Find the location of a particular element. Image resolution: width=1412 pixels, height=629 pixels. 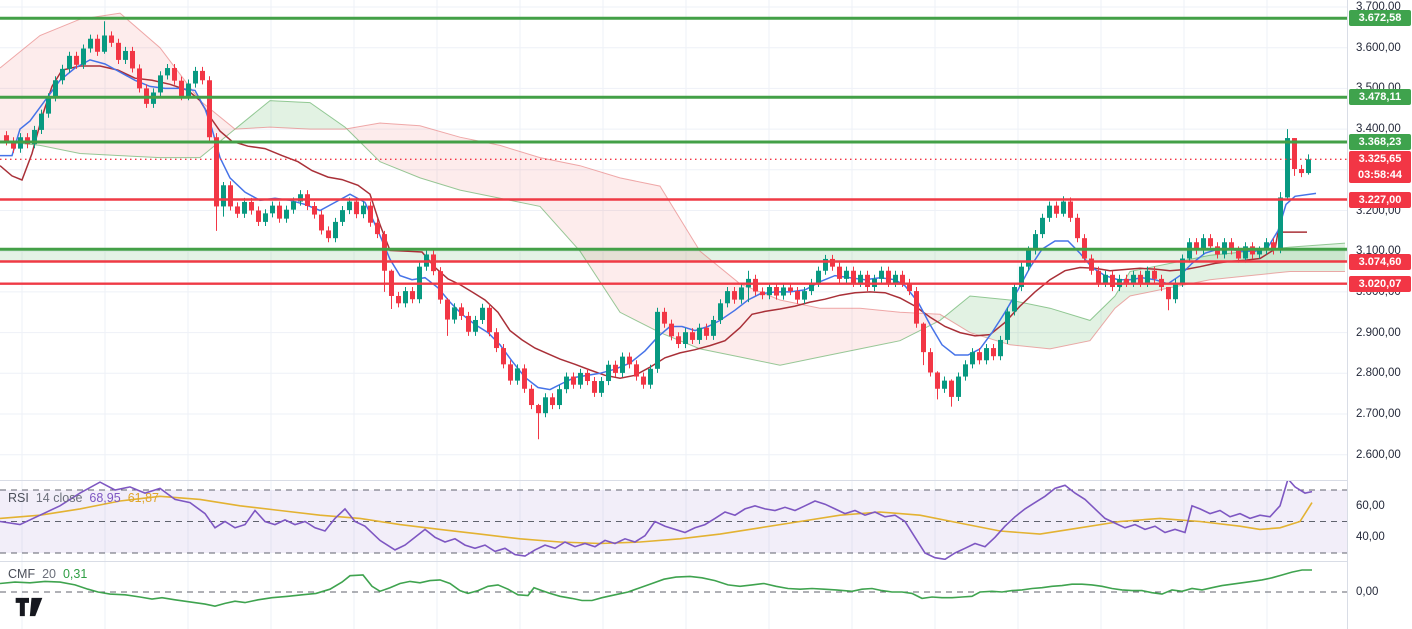

support-zone-band is located at coordinates (673, 255).